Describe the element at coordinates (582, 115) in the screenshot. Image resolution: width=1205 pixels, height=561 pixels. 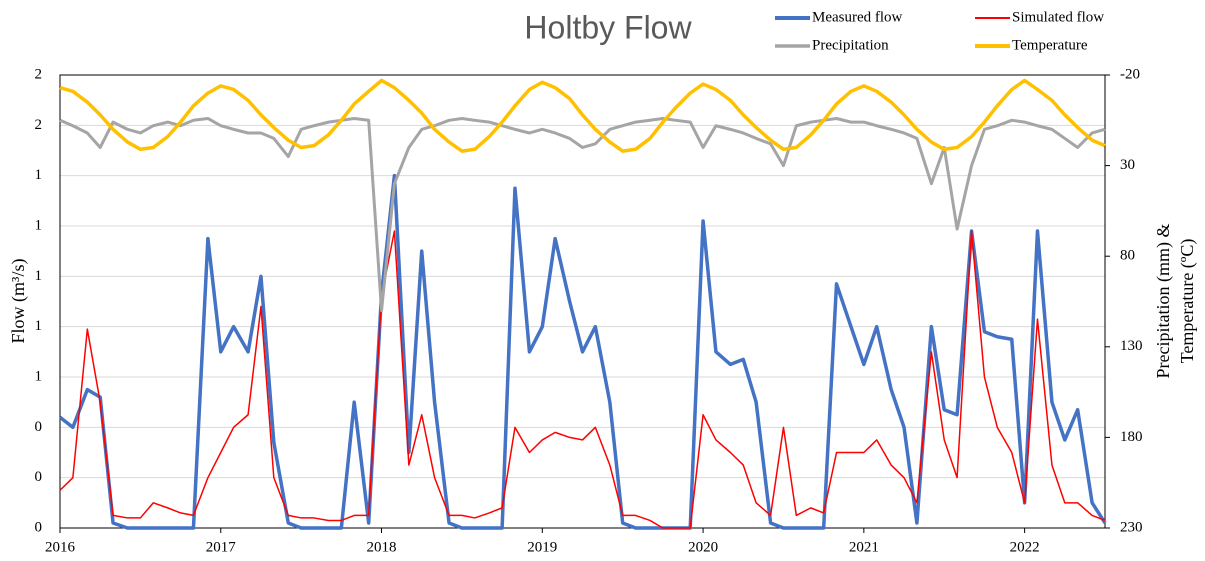
I see `series-line` at that location.